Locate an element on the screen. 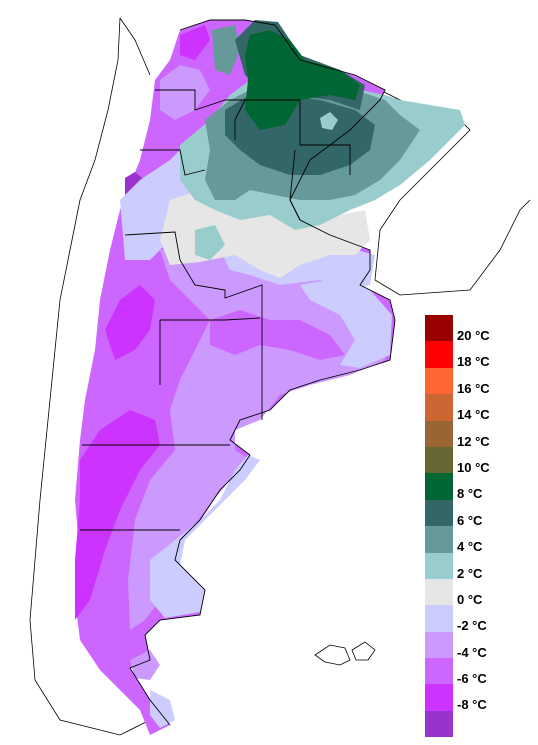 This screenshot has height=745, width=538. legend-row: -4 °C is located at coordinates (480, 645).